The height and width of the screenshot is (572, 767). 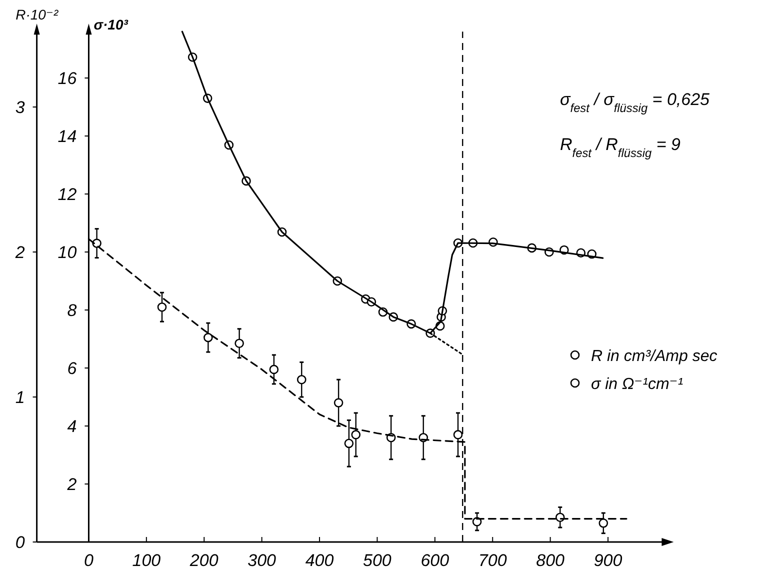 What do you see at coordinates (551, 560) in the screenshot?
I see `x-tick-label: 800` at bounding box center [551, 560].